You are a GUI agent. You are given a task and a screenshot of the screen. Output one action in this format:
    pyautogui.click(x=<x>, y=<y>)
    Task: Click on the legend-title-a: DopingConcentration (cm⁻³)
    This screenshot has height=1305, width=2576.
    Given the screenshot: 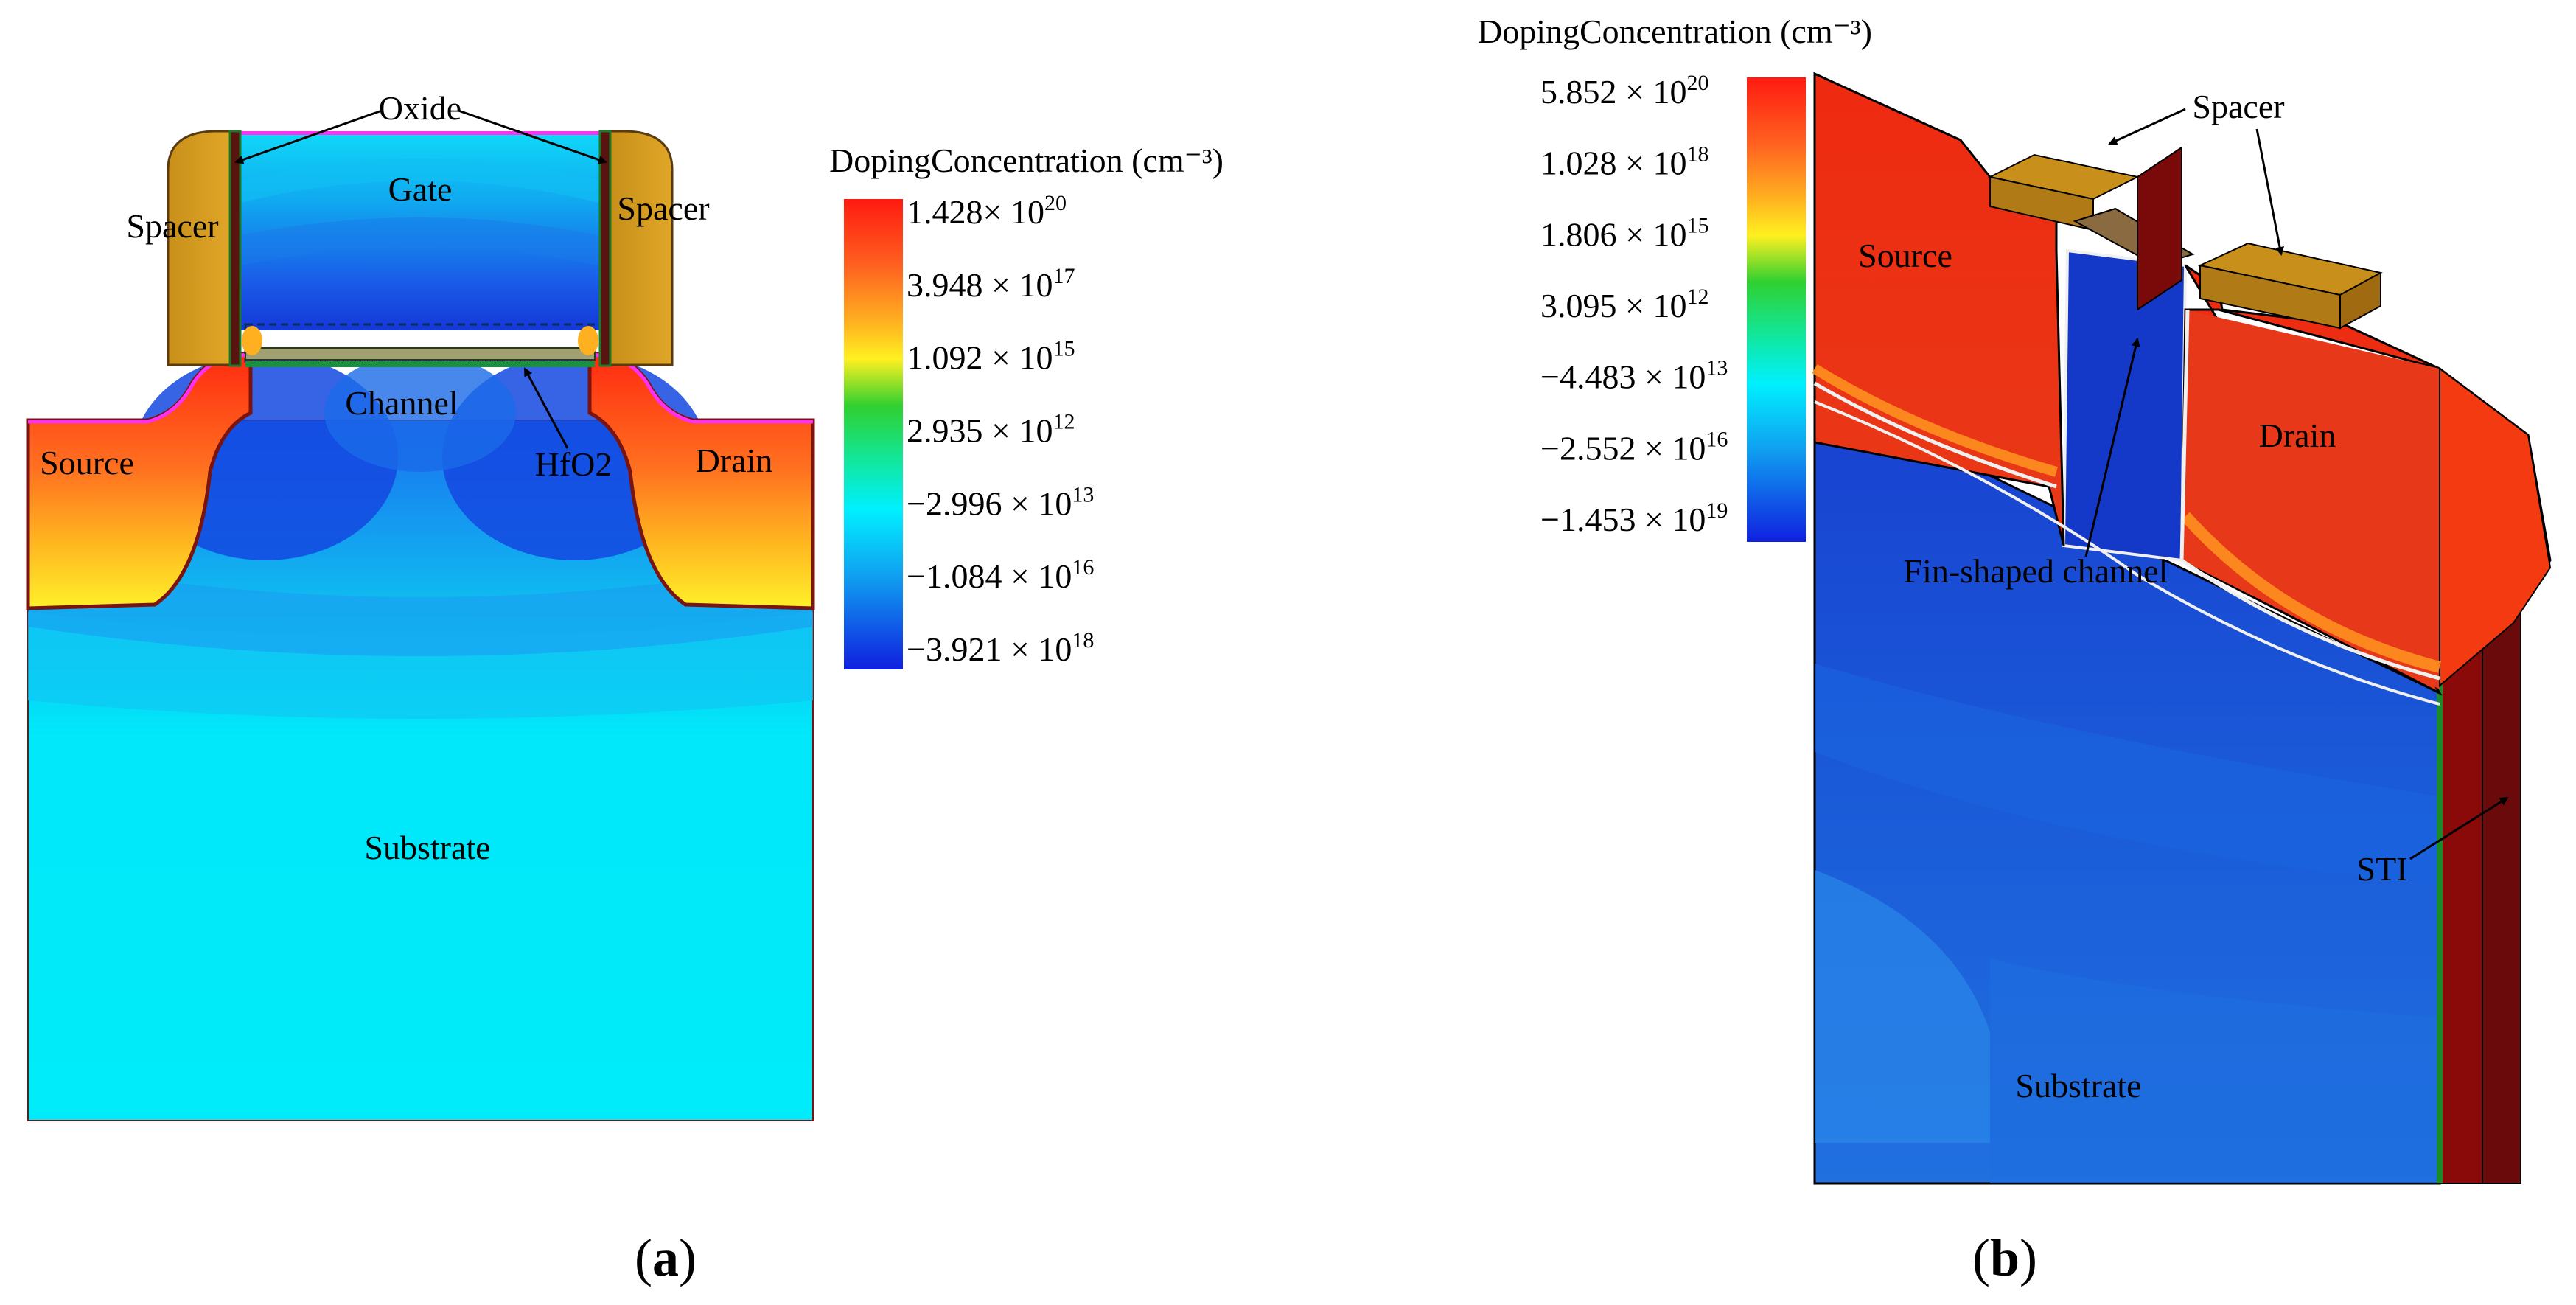 What is the action you would take?
    pyautogui.click(x=1026, y=160)
    